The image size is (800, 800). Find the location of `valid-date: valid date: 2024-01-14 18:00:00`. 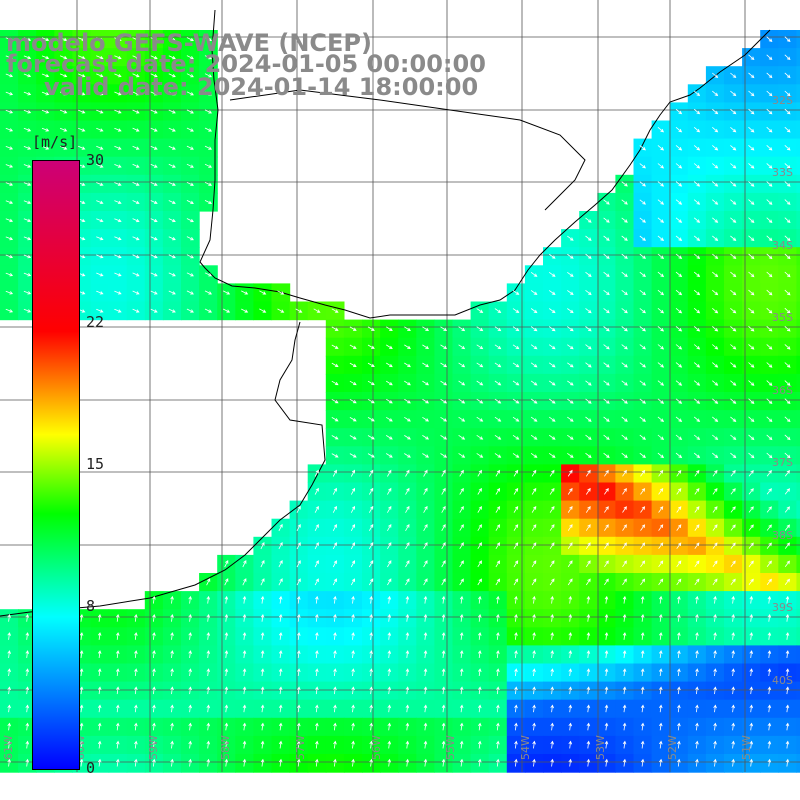

valid-date: valid date: 2024-01-14 18:00:00 is located at coordinates (261, 87).